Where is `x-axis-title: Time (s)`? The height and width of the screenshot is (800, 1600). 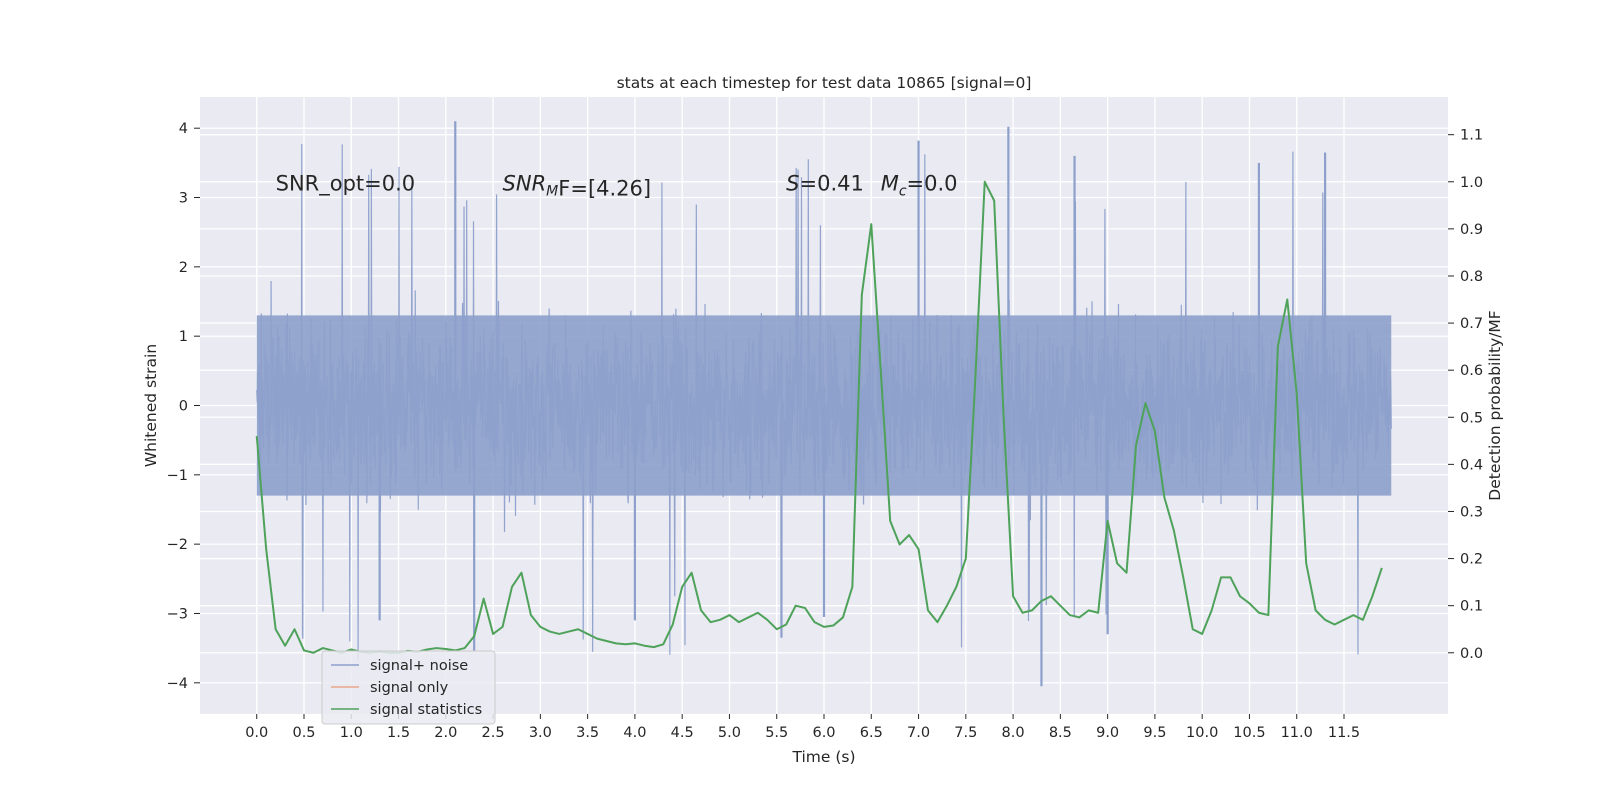
x-axis-title: Time (s) is located at coordinates (823, 757).